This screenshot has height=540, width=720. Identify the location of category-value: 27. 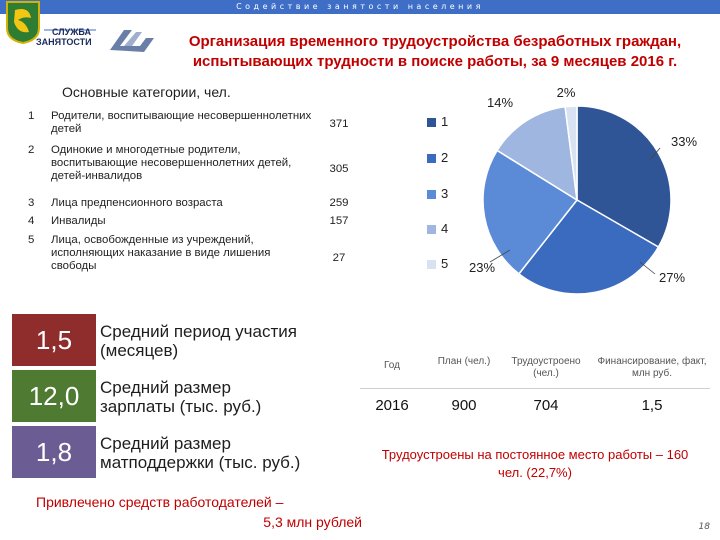
(339, 258).